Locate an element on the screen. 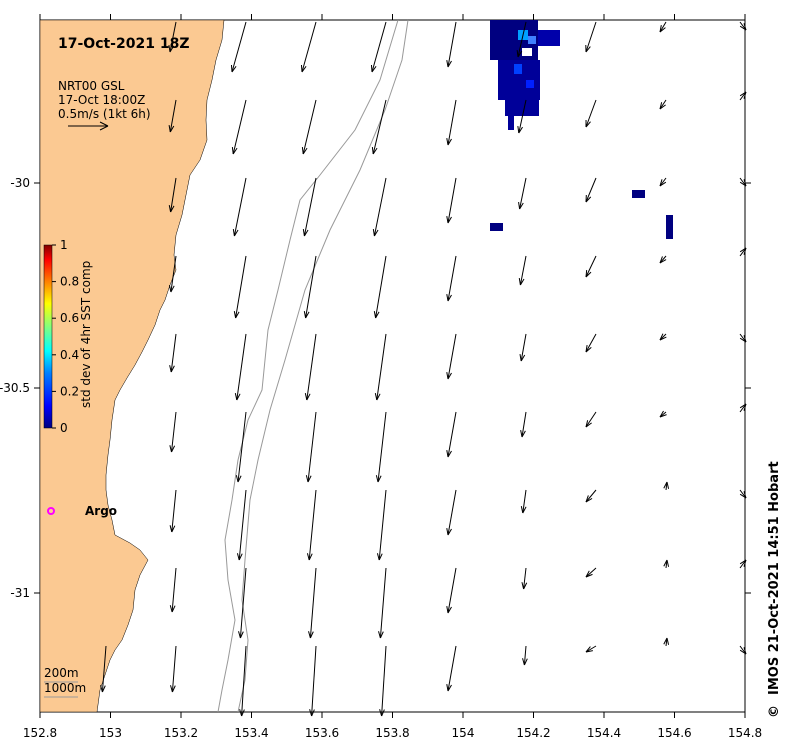  x-tick-label: 154 is located at coordinates (463, 733).